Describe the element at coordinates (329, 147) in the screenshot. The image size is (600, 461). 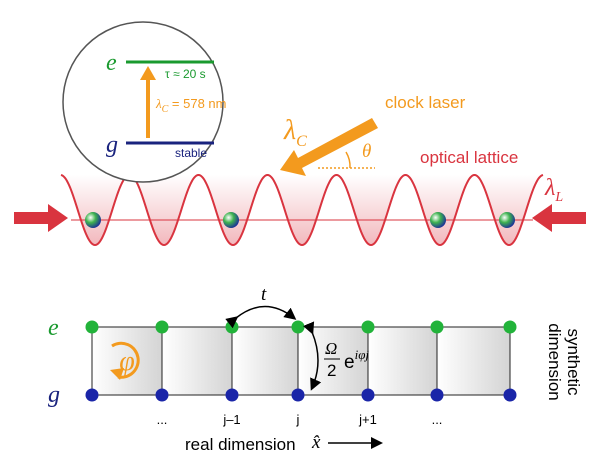
I see `clock-laser-arrow` at that location.